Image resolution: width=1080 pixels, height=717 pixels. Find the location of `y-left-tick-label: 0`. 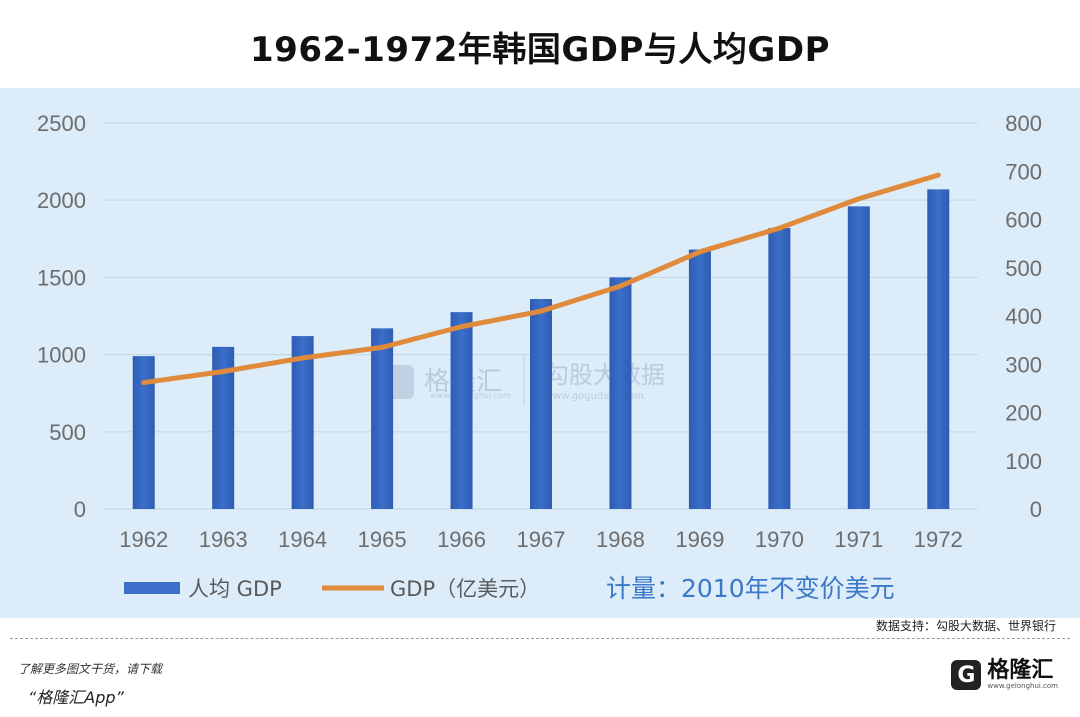

y-left-tick-label: 0 is located at coordinates (80, 509).